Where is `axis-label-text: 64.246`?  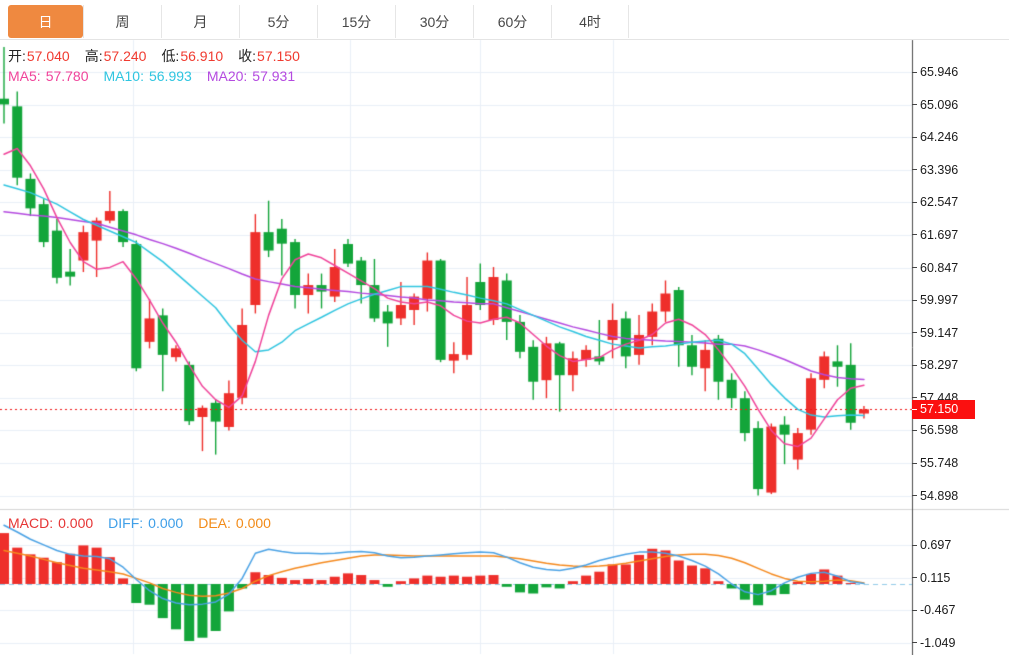
axis-label-text: 64.246 is located at coordinates (939, 137).